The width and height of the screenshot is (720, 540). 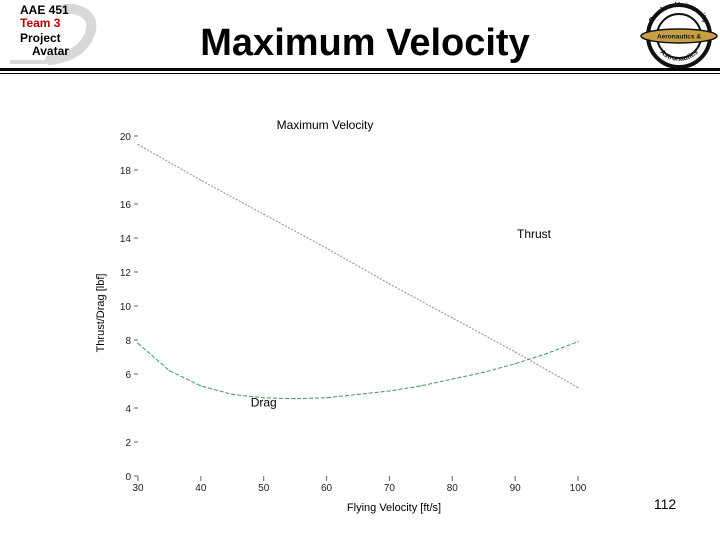 What do you see at coordinates (126, 307) in the screenshot?
I see `y-tick-label: 10` at bounding box center [126, 307].